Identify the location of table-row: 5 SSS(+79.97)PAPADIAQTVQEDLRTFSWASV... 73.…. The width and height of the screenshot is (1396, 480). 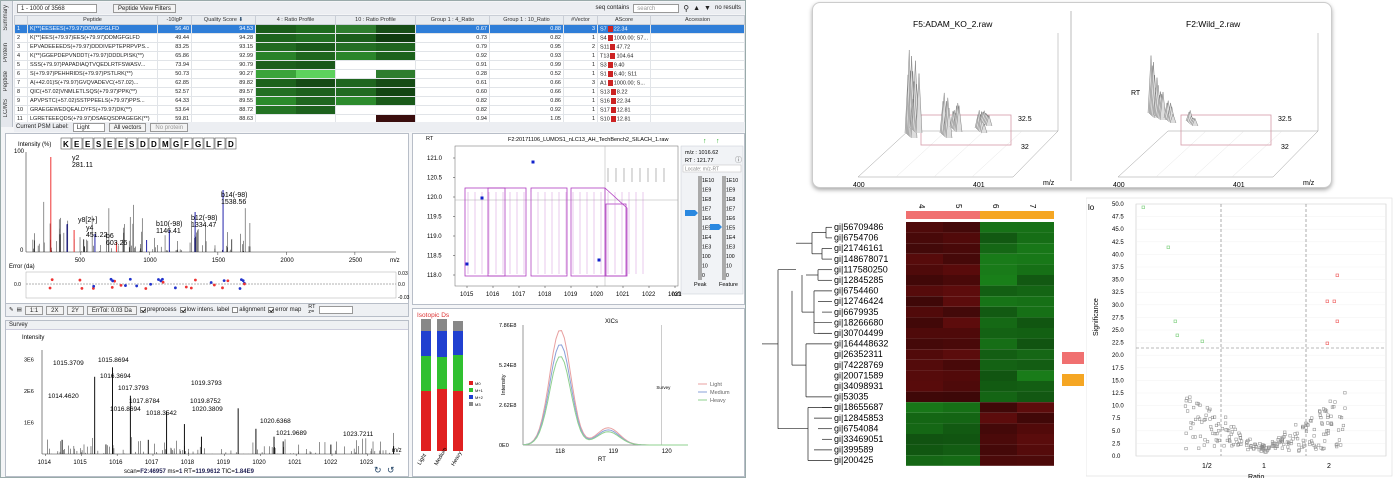
(380, 65).